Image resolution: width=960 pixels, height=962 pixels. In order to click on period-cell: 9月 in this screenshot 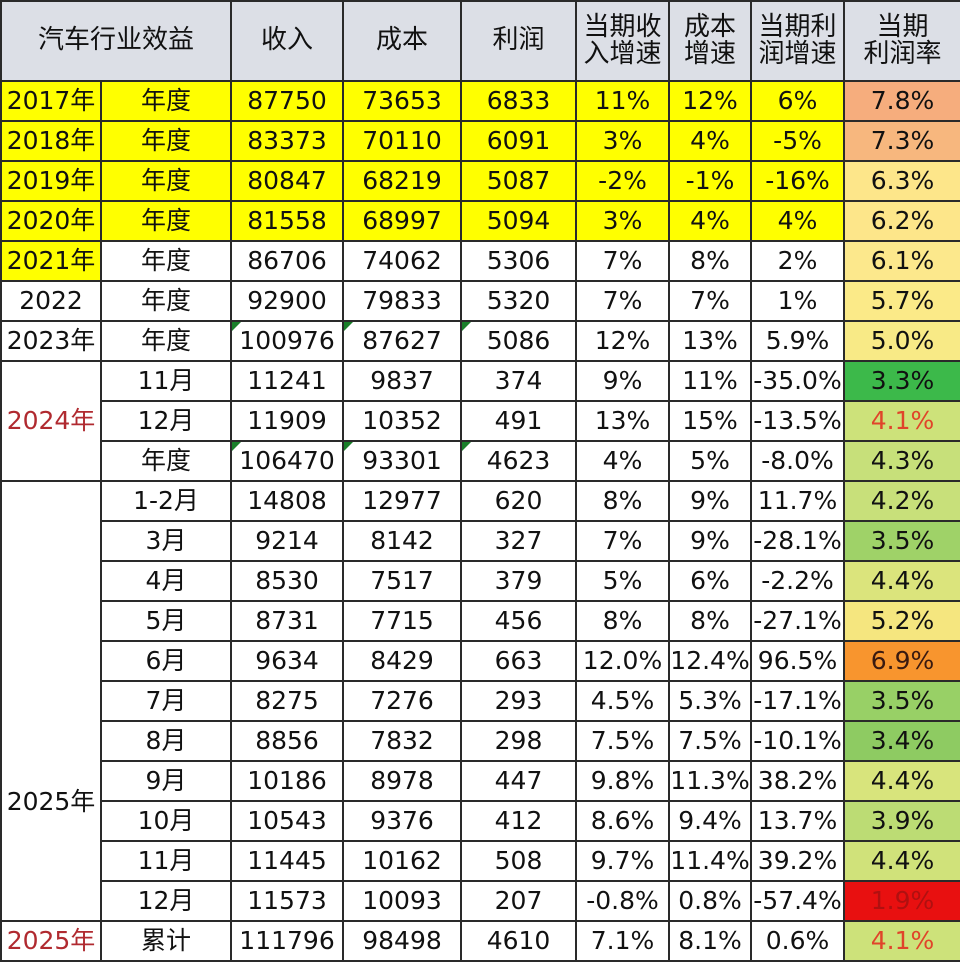, I will do `click(166, 781)`.